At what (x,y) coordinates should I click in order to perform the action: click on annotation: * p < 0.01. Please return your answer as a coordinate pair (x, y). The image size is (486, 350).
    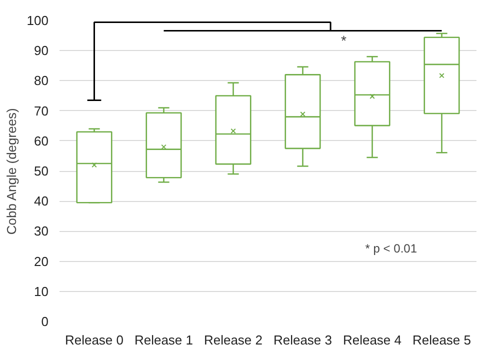
    Looking at the image, I should click on (391, 248).